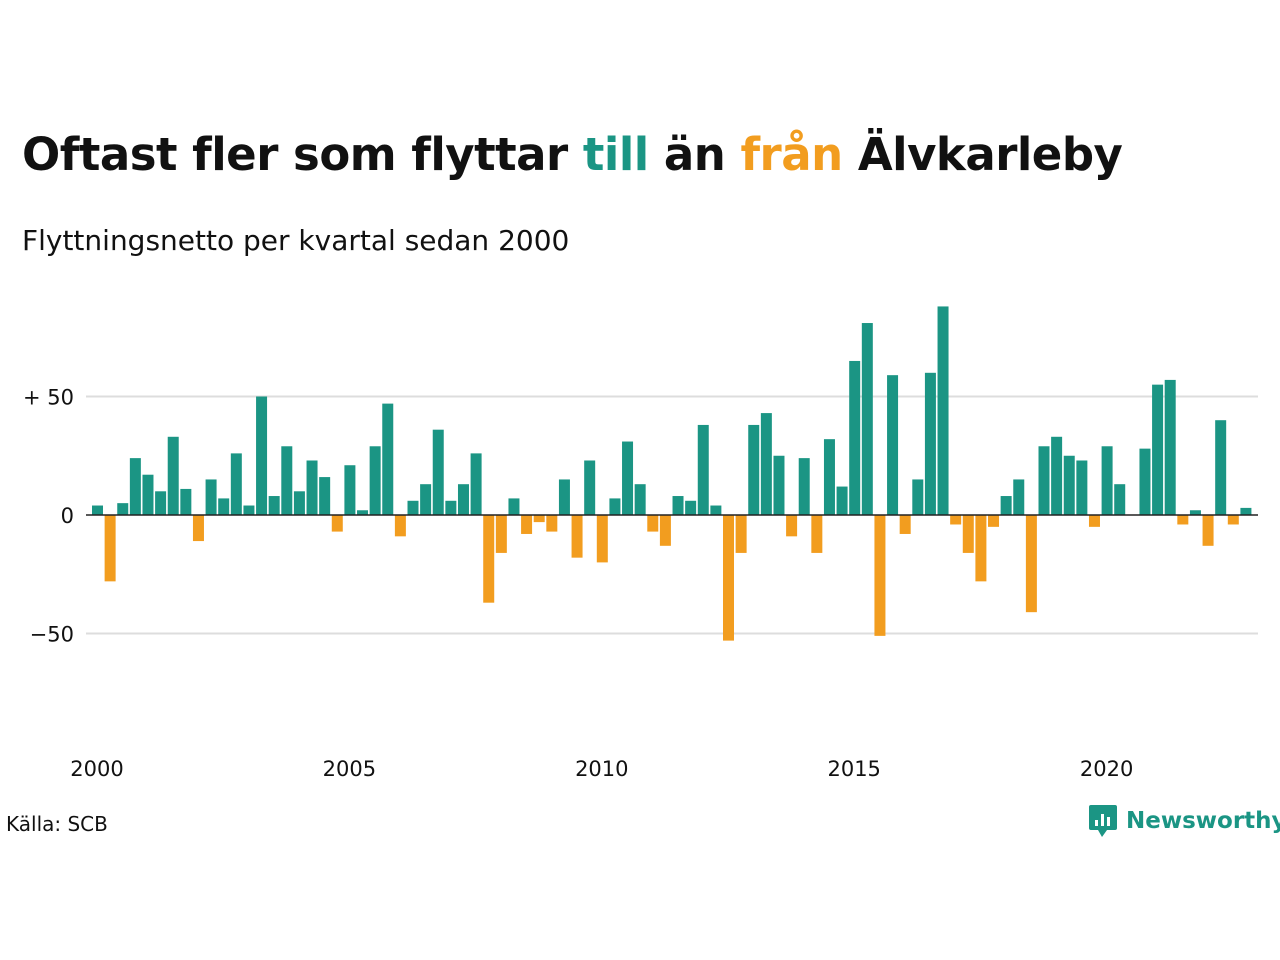 The height and width of the screenshot is (960, 1280). I want to click on brand-logo: Newsworthy, so click(1184, 821).